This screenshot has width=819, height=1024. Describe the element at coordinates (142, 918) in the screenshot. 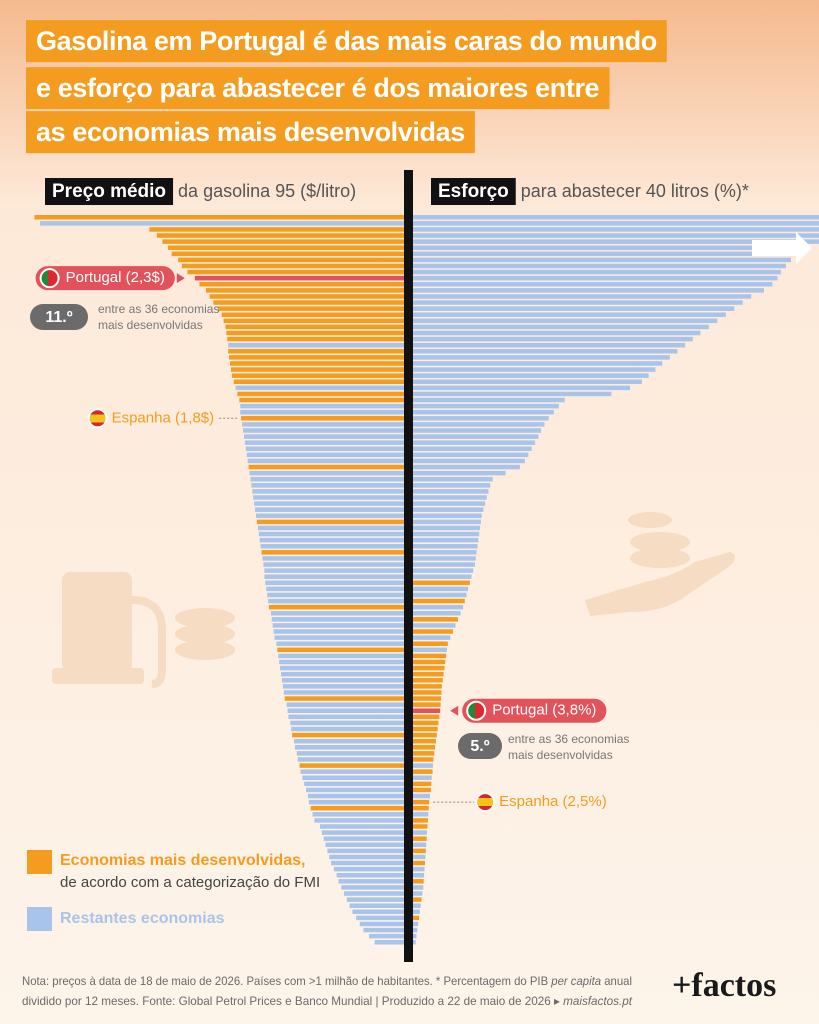

I see `legend-label: Restantes economias` at that location.